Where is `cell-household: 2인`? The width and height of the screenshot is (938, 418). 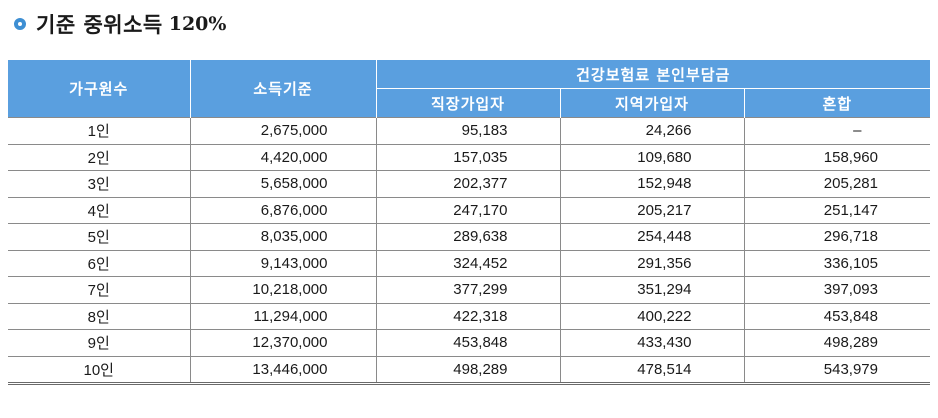
cell-household: 2인 is located at coordinates (99, 157).